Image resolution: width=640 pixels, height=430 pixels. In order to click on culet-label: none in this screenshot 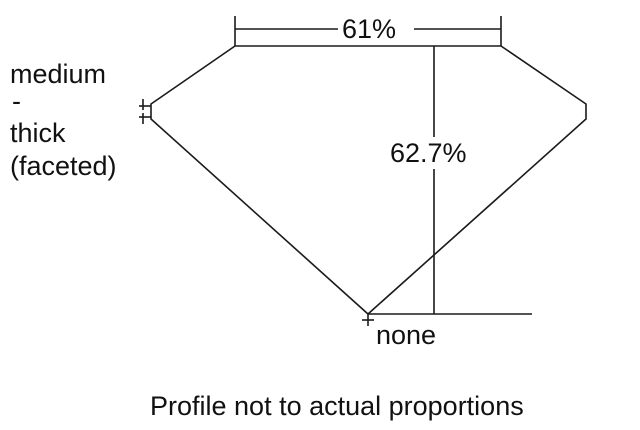, I will do `click(406, 335)`.